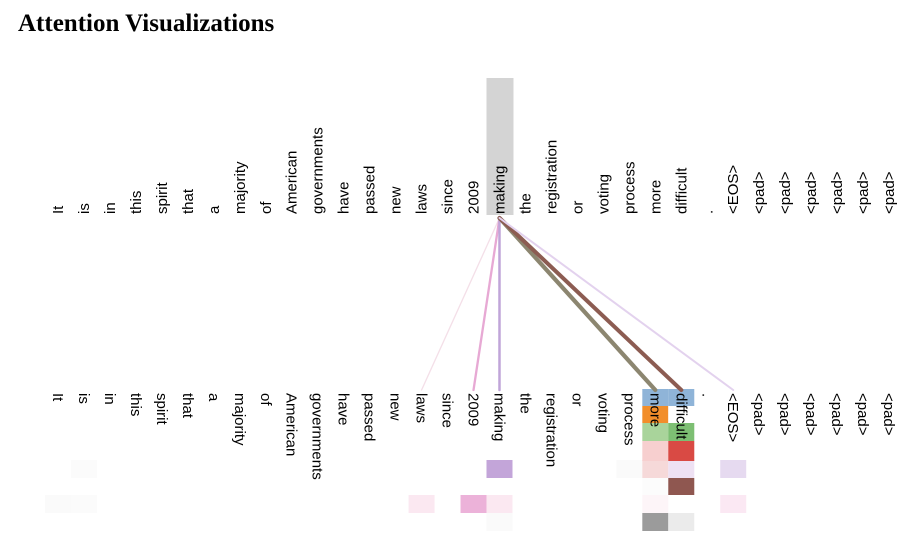 The height and width of the screenshot is (539, 923). I want to click on bottom-token: voting, so click(602, 413).